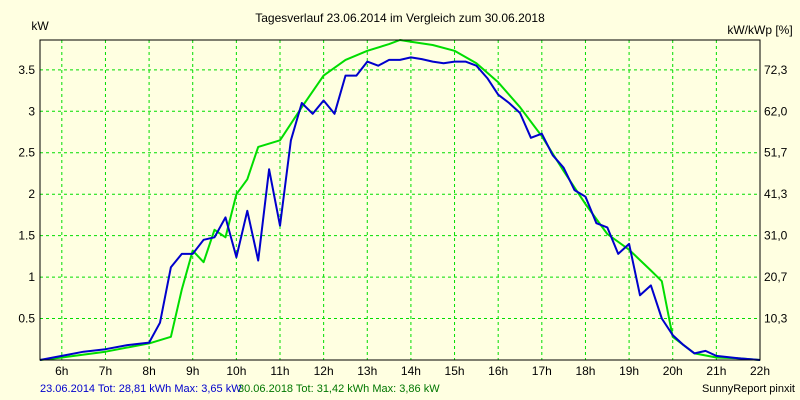  What do you see at coordinates (26, 236) in the screenshot?
I see `y-tick-label-left: 1.5` at bounding box center [26, 236].